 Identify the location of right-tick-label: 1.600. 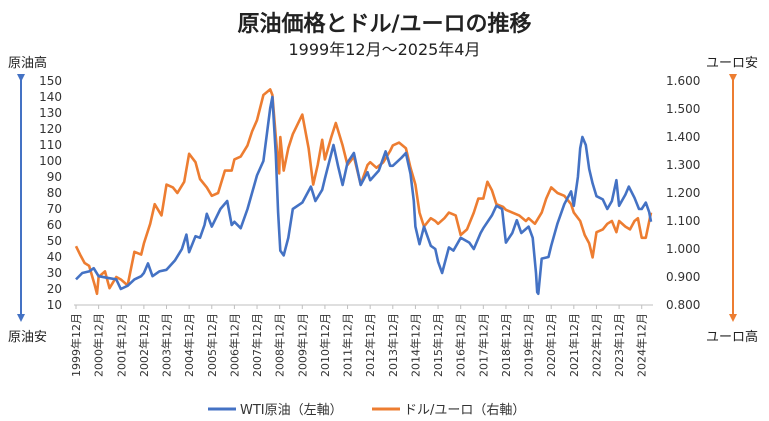
(683, 81).